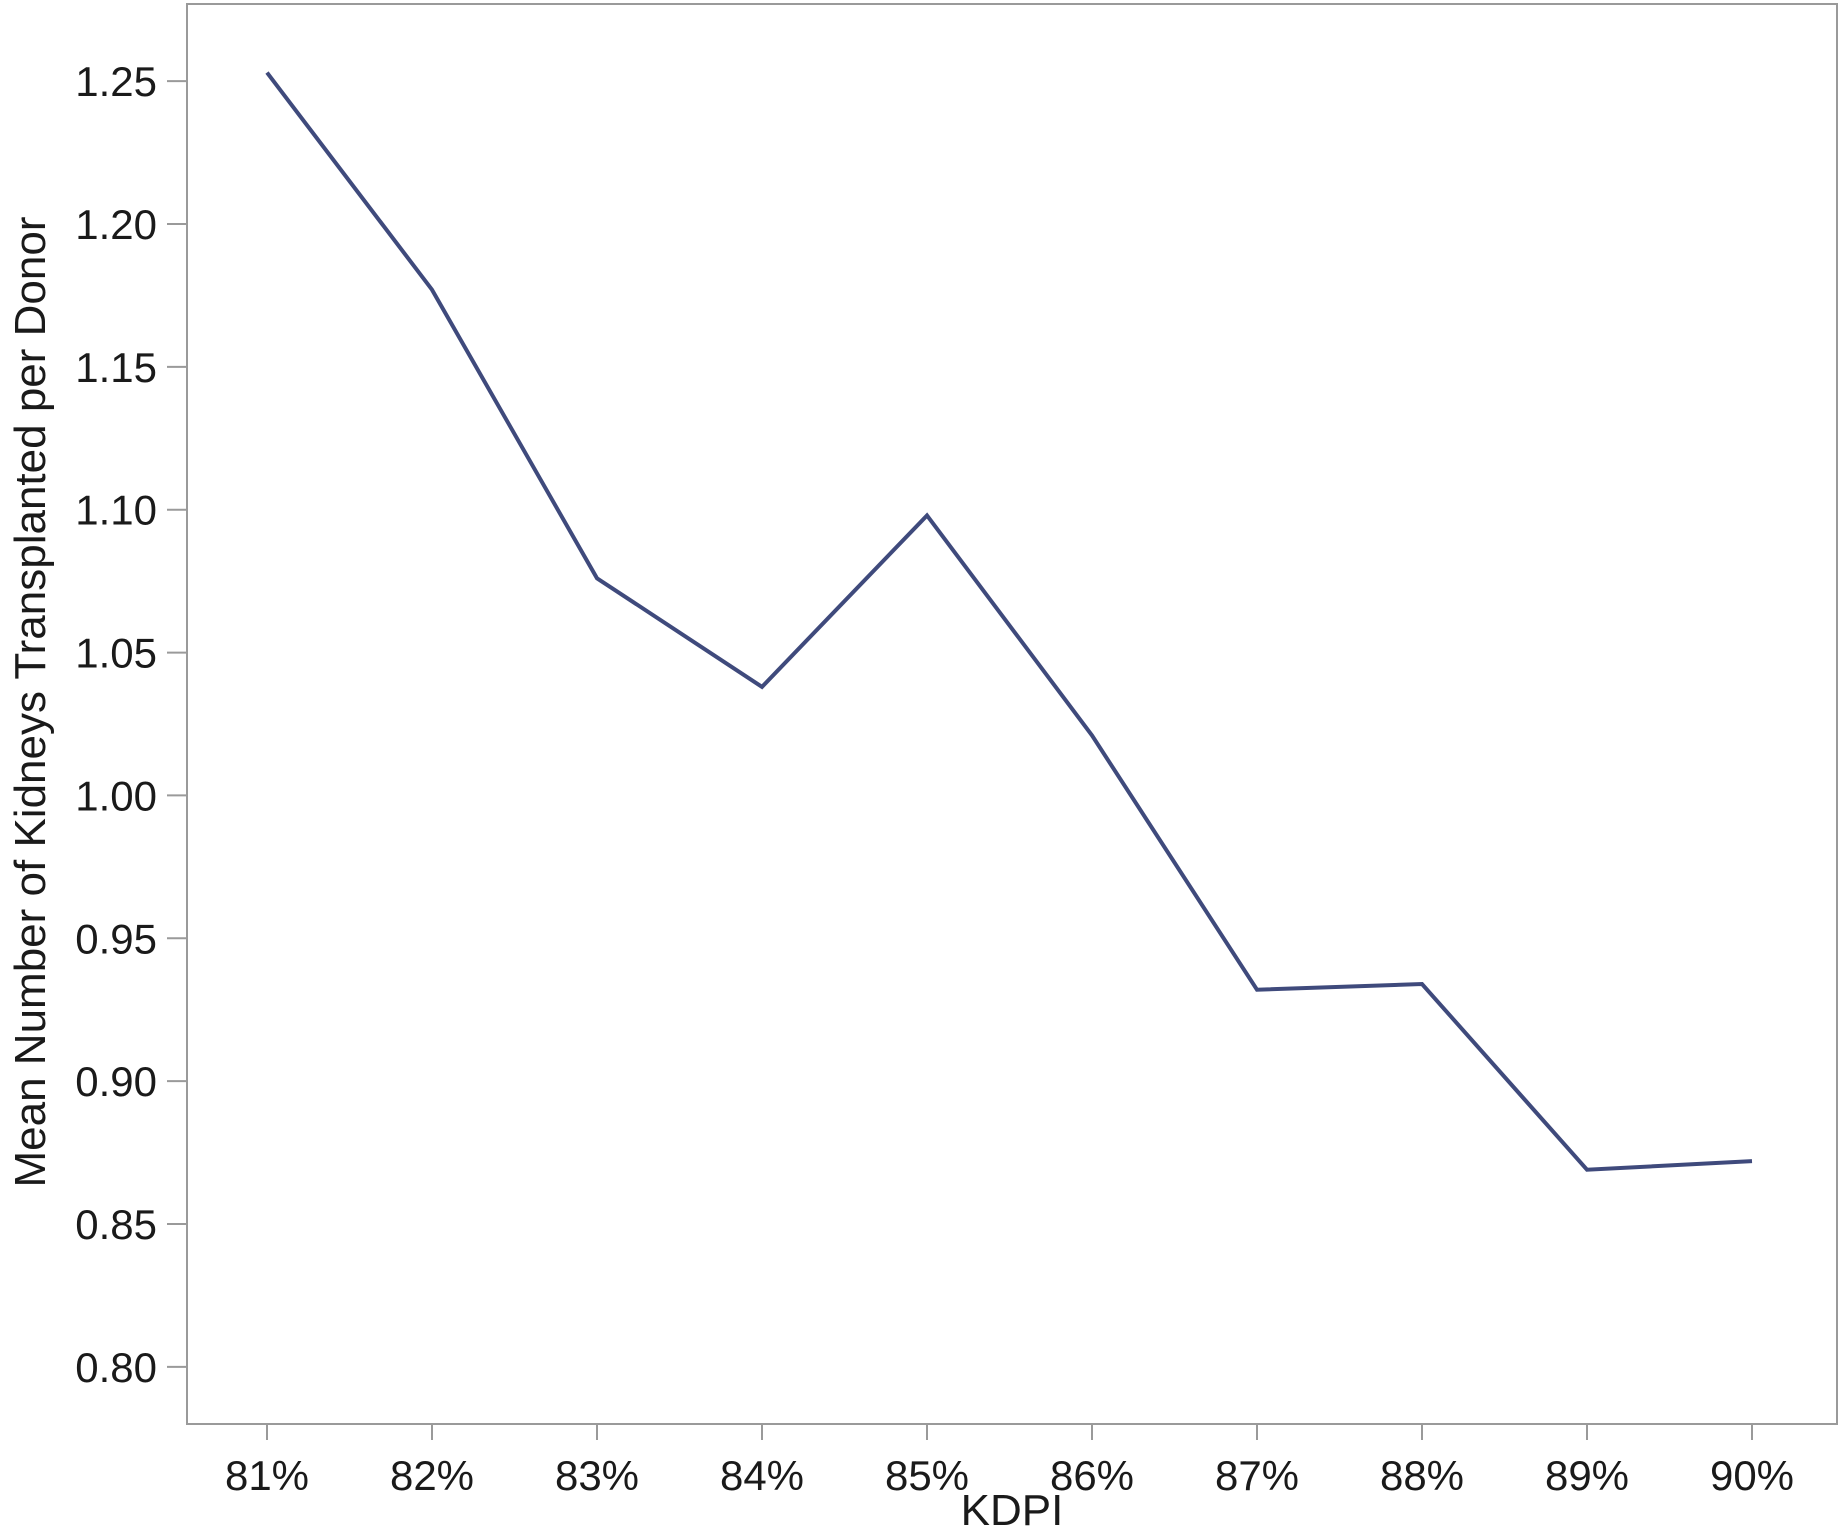  I want to click on x-axis: 81% 82% 83% 84% 85% 86% 87% 88% 89% 90%, so click(1009, 1461).